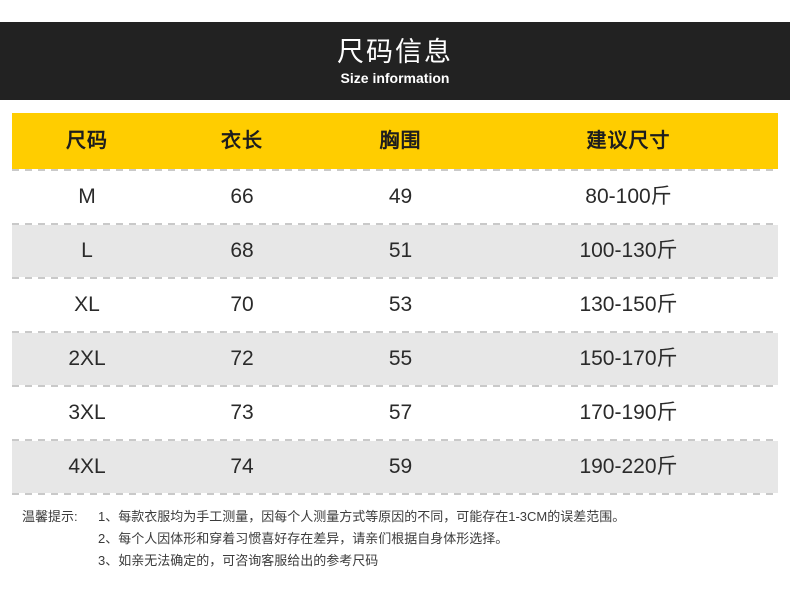  Describe the element at coordinates (238, 560) in the screenshot. I see `note-text: 3、如亲无法确定的，可咨询客服给出的参考尺码` at that location.